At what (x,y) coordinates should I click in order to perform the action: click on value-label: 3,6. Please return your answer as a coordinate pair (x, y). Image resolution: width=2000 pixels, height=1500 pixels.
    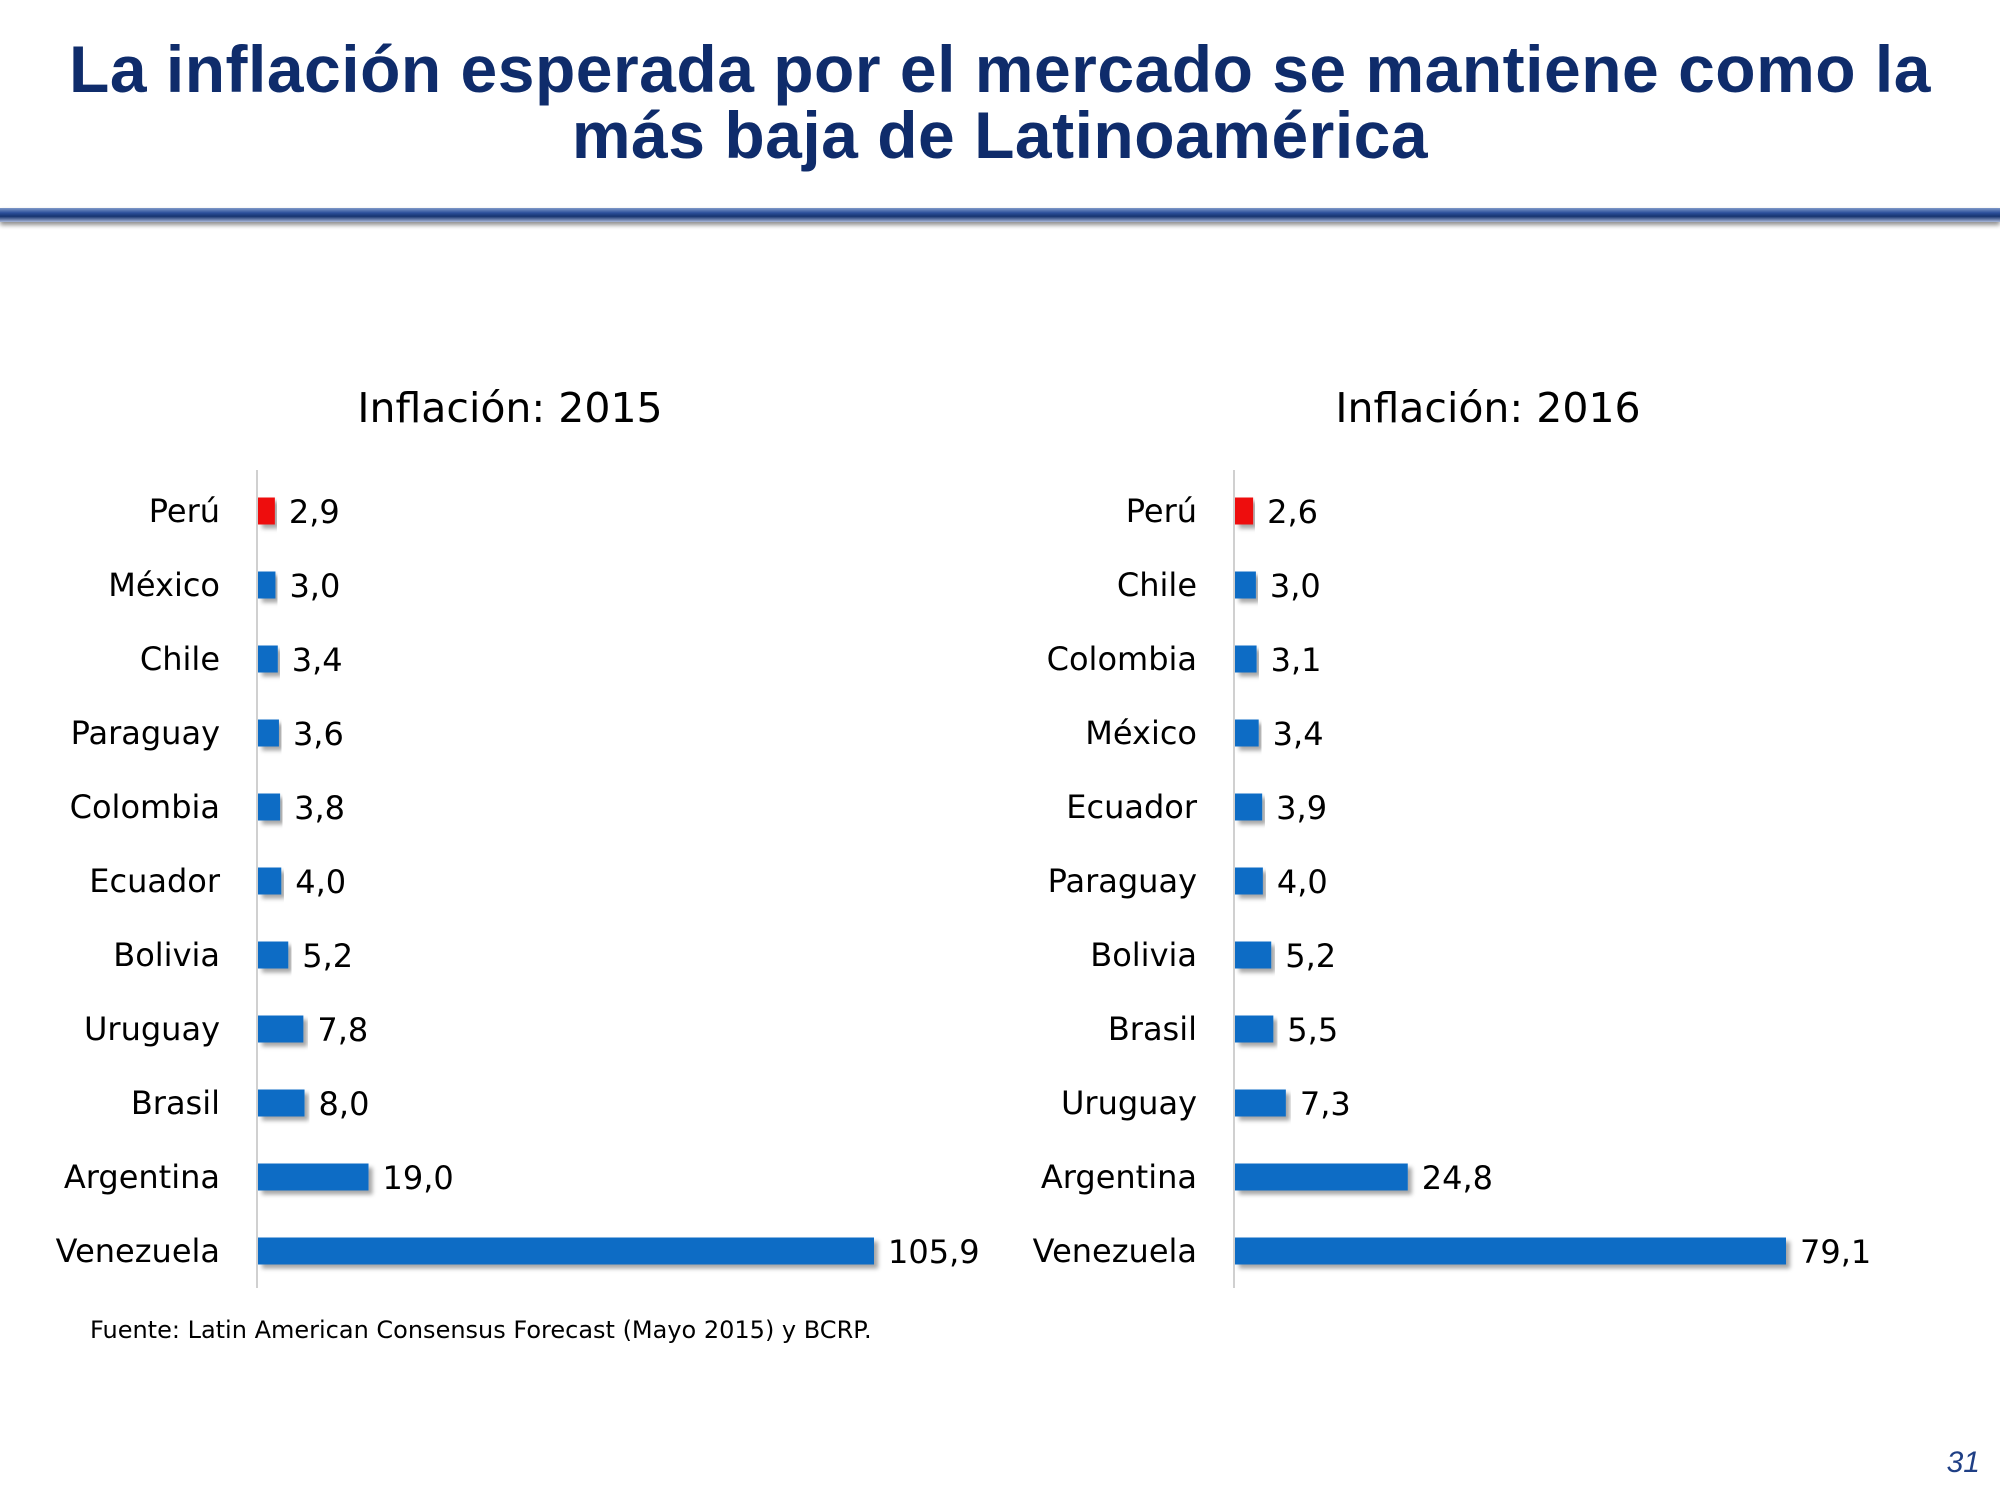
    Looking at the image, I should click on (318, 734).